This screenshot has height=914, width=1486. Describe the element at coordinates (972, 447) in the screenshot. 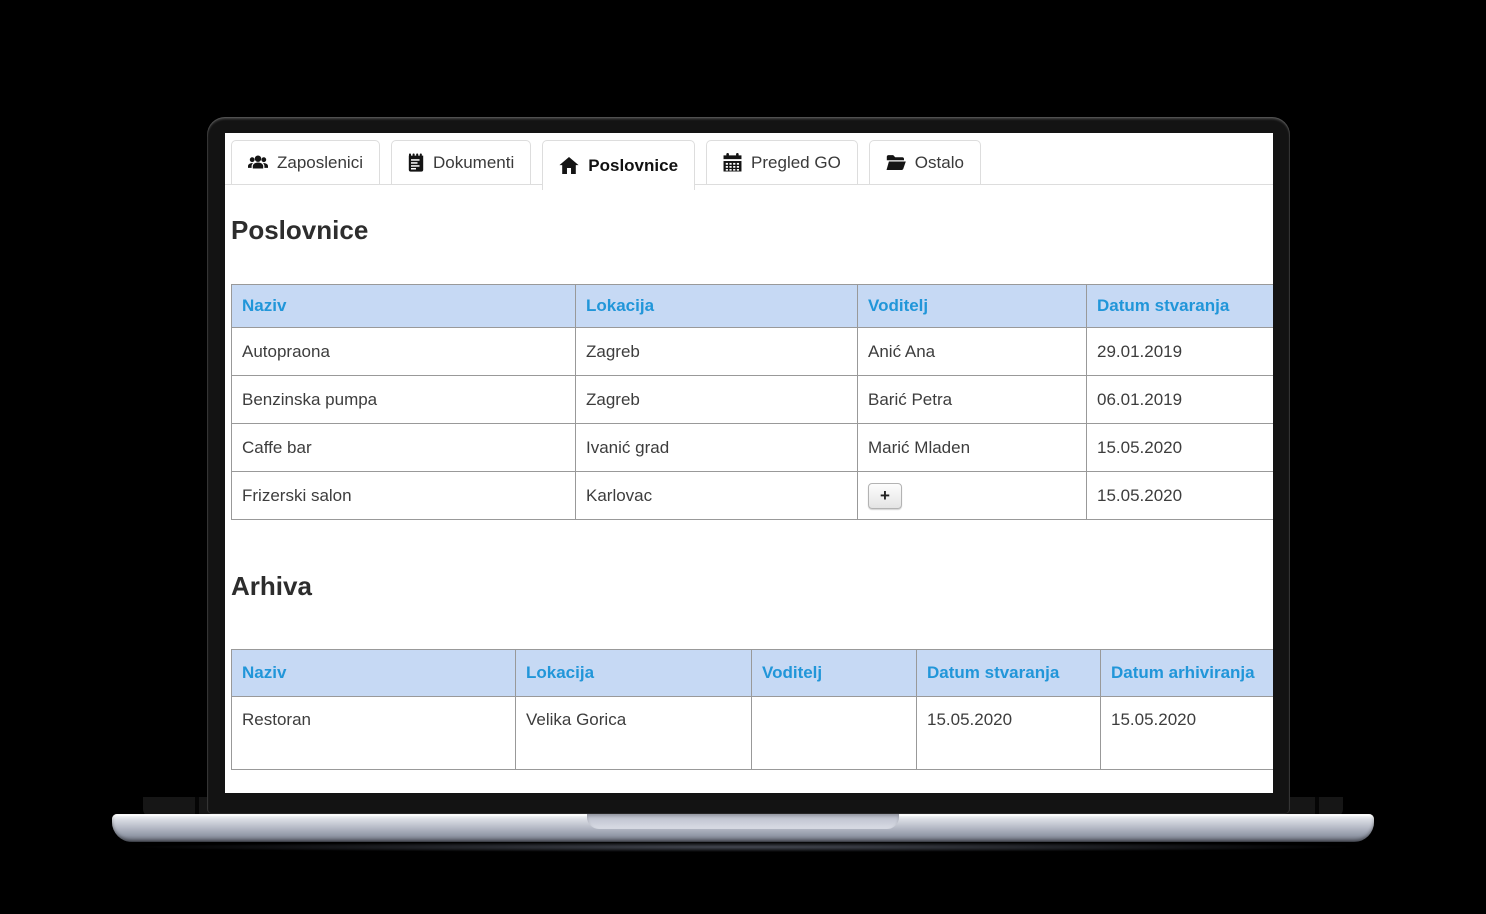

I see `table-cell: Marić Mladen` at that location.